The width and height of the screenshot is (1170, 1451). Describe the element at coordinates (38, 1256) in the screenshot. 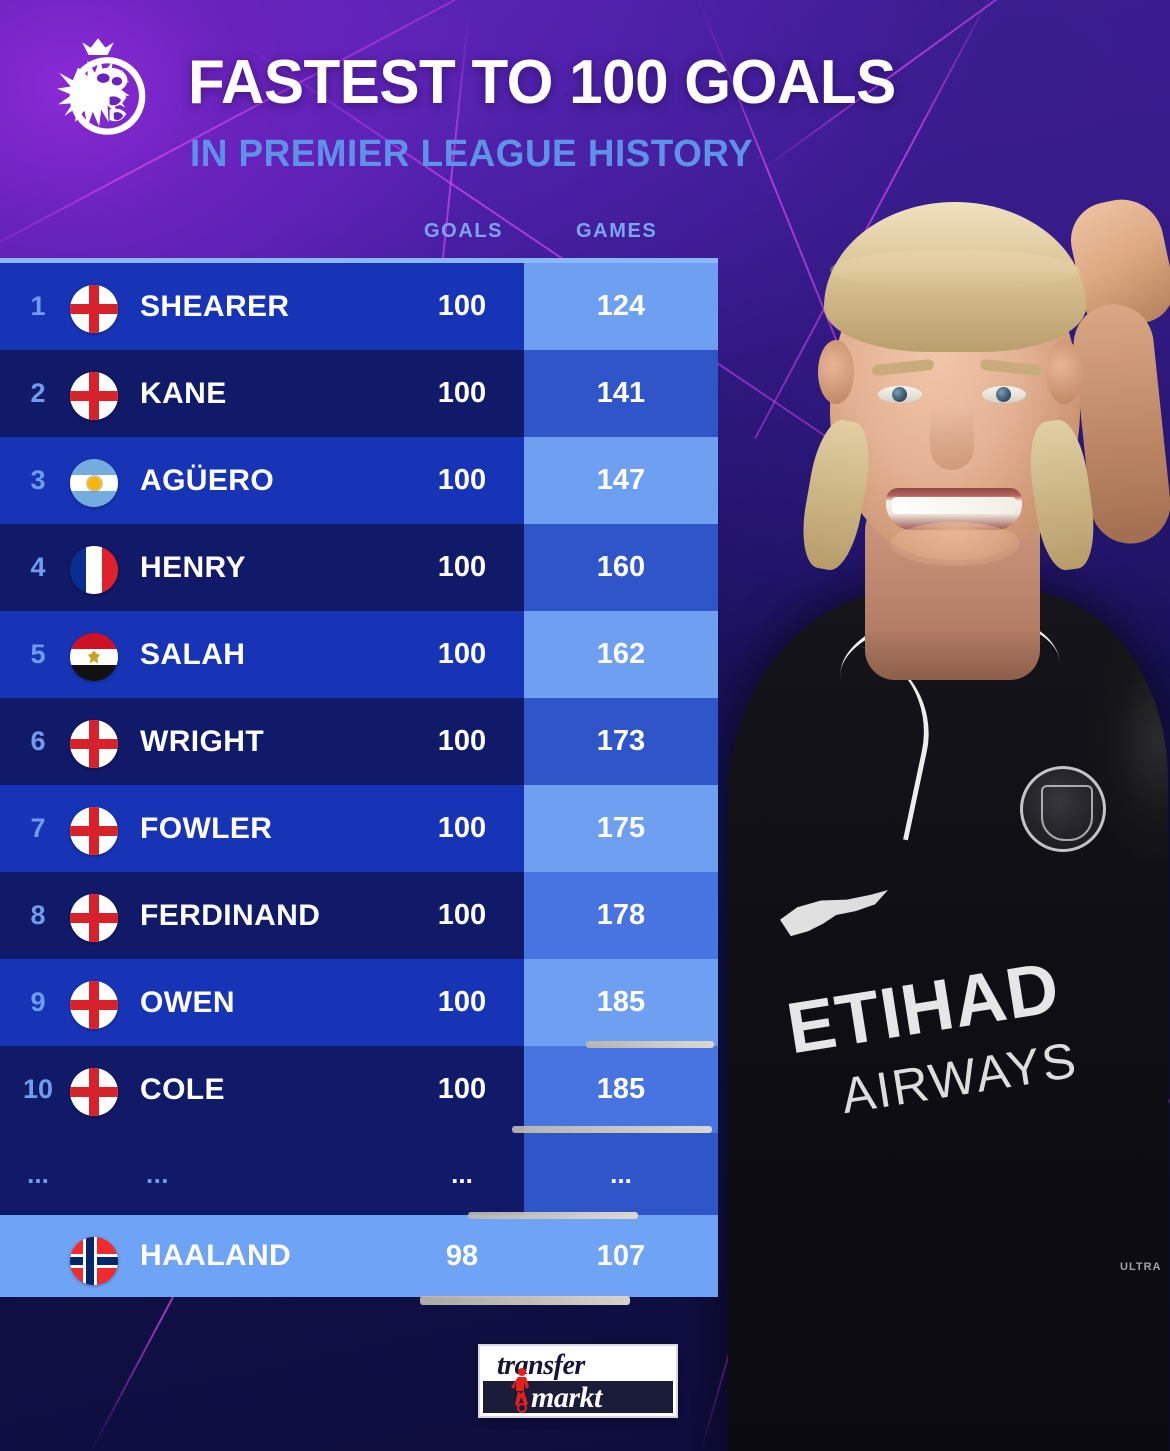

I see `row-rank` at that location.